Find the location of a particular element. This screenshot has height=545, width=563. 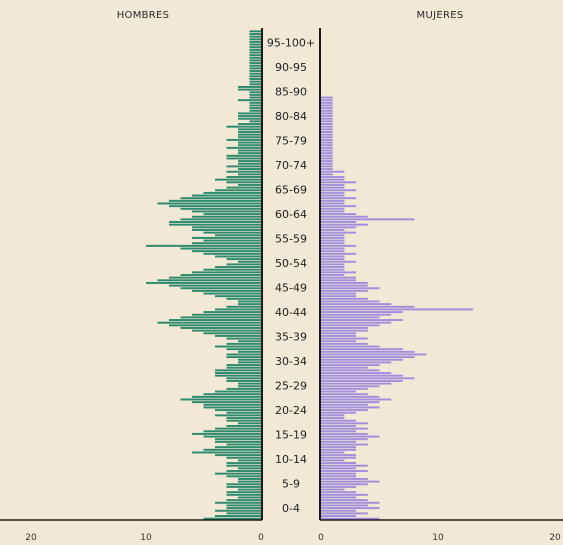

right-tick-10: 10 is located at coordinates (438, 538).